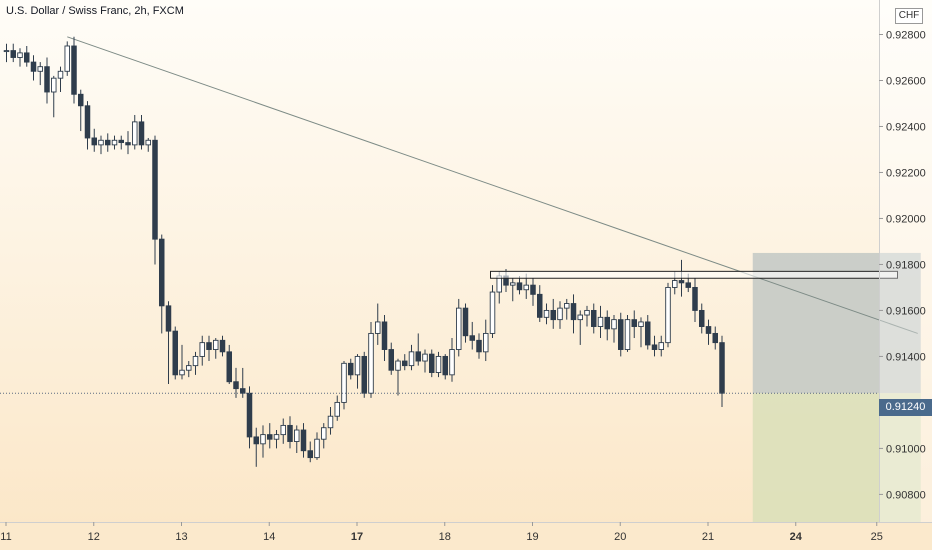 The width and height of the screenshot is (932, 550). I want to click on currency-unit-badge: CHF, so click(909, 16).